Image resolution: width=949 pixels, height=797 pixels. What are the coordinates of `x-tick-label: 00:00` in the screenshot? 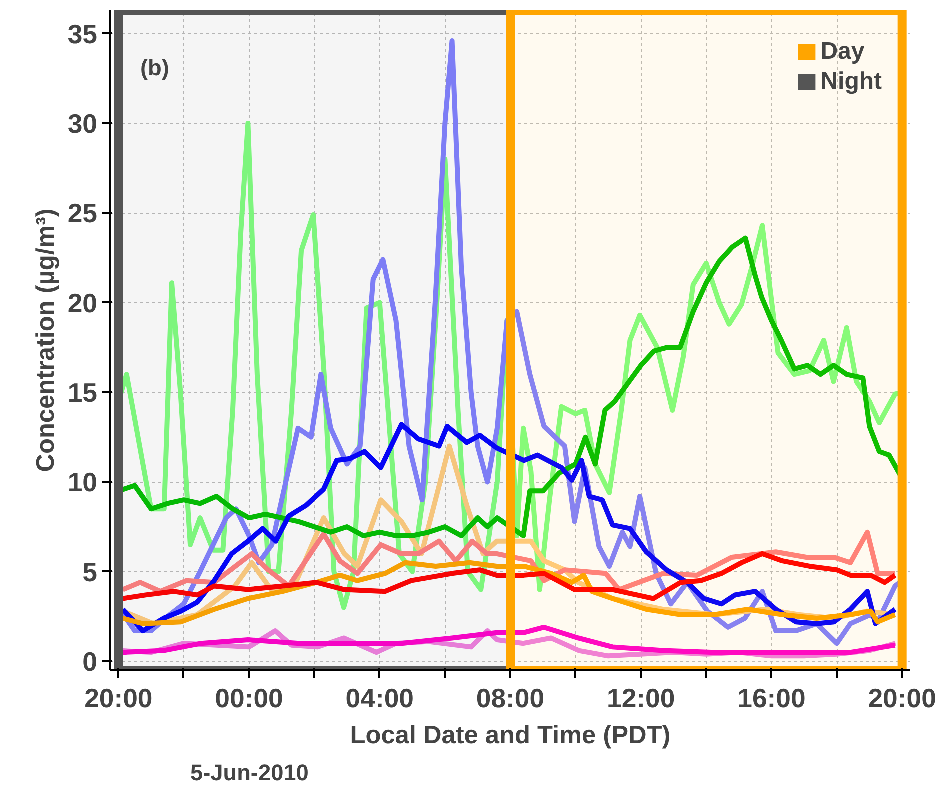 It's located at (249, 699).